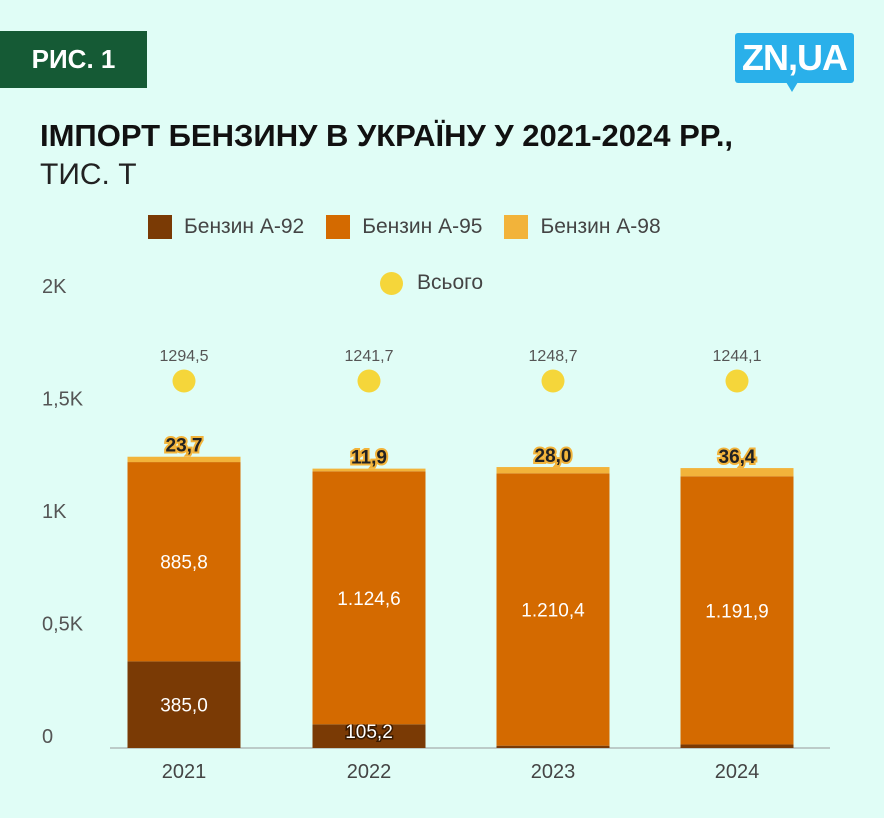 This screenshot has height=818, width=884. Describe the element at coordinates (369, 356) in the screenshot. I see `total-label: 1241,7` at that location.